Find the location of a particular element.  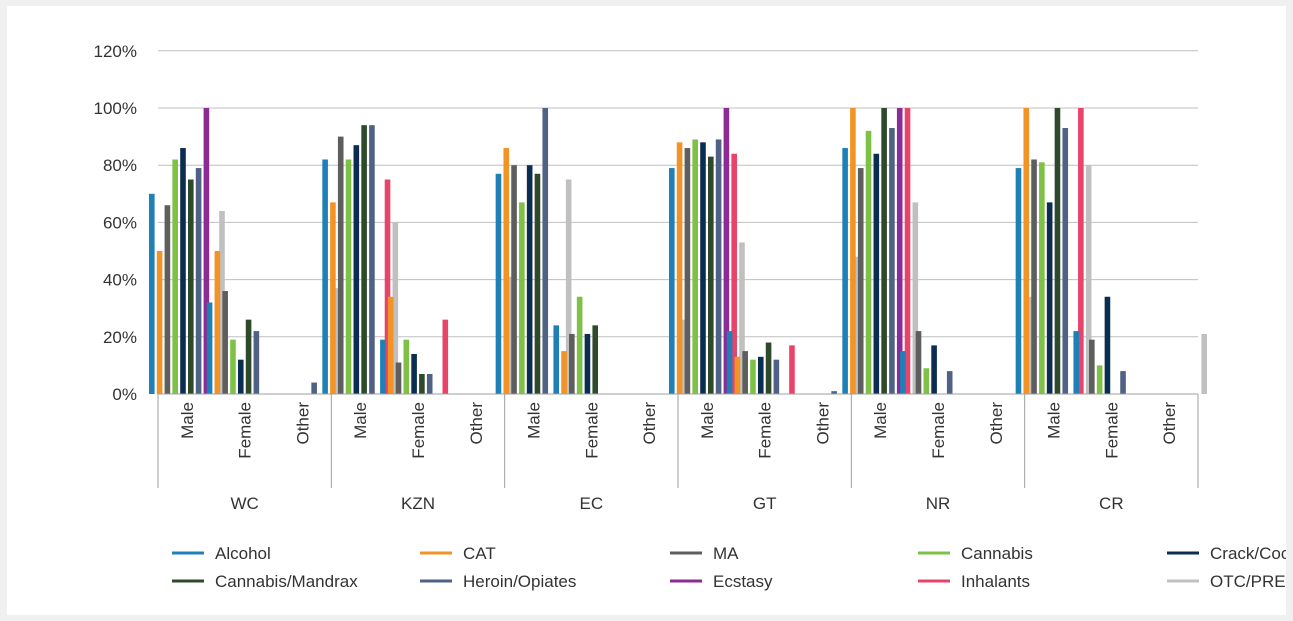

legend-label: Inhalants is located at coordinates (995, 581).